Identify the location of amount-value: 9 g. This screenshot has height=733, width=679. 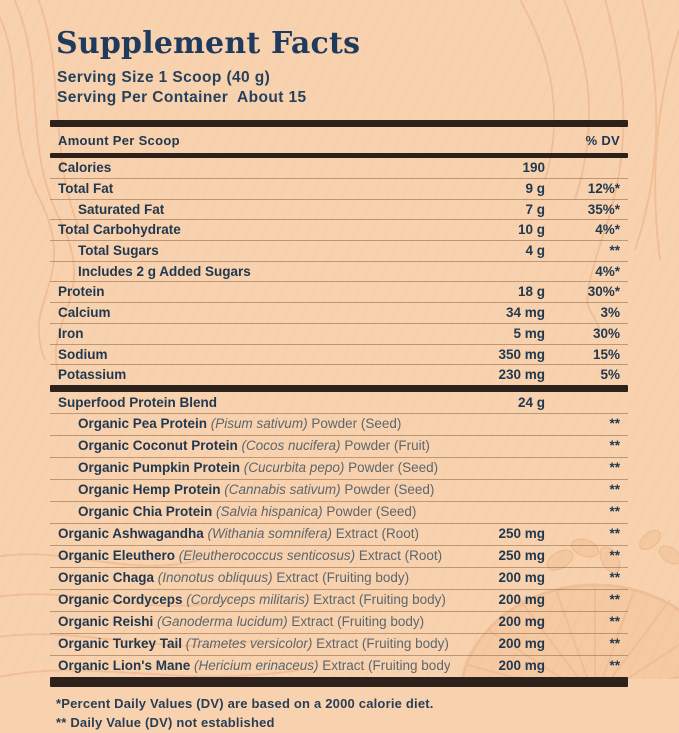
(535, 189).